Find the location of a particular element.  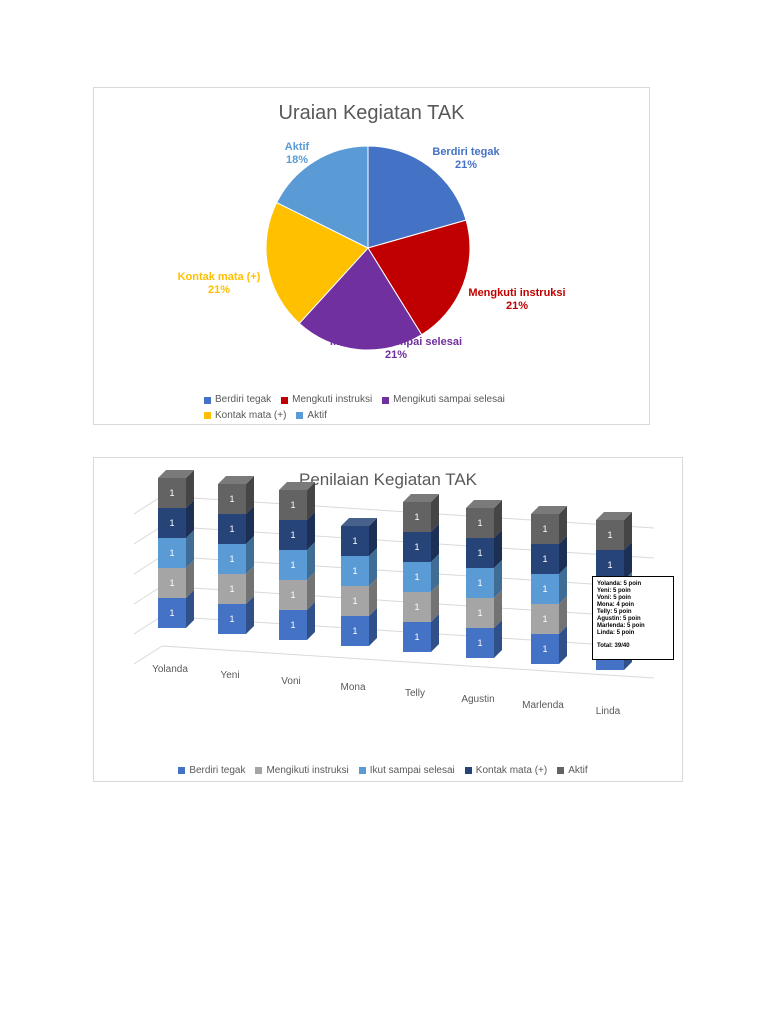

note-line: Yeni: 5 poin is located at coordinates (614, 591).